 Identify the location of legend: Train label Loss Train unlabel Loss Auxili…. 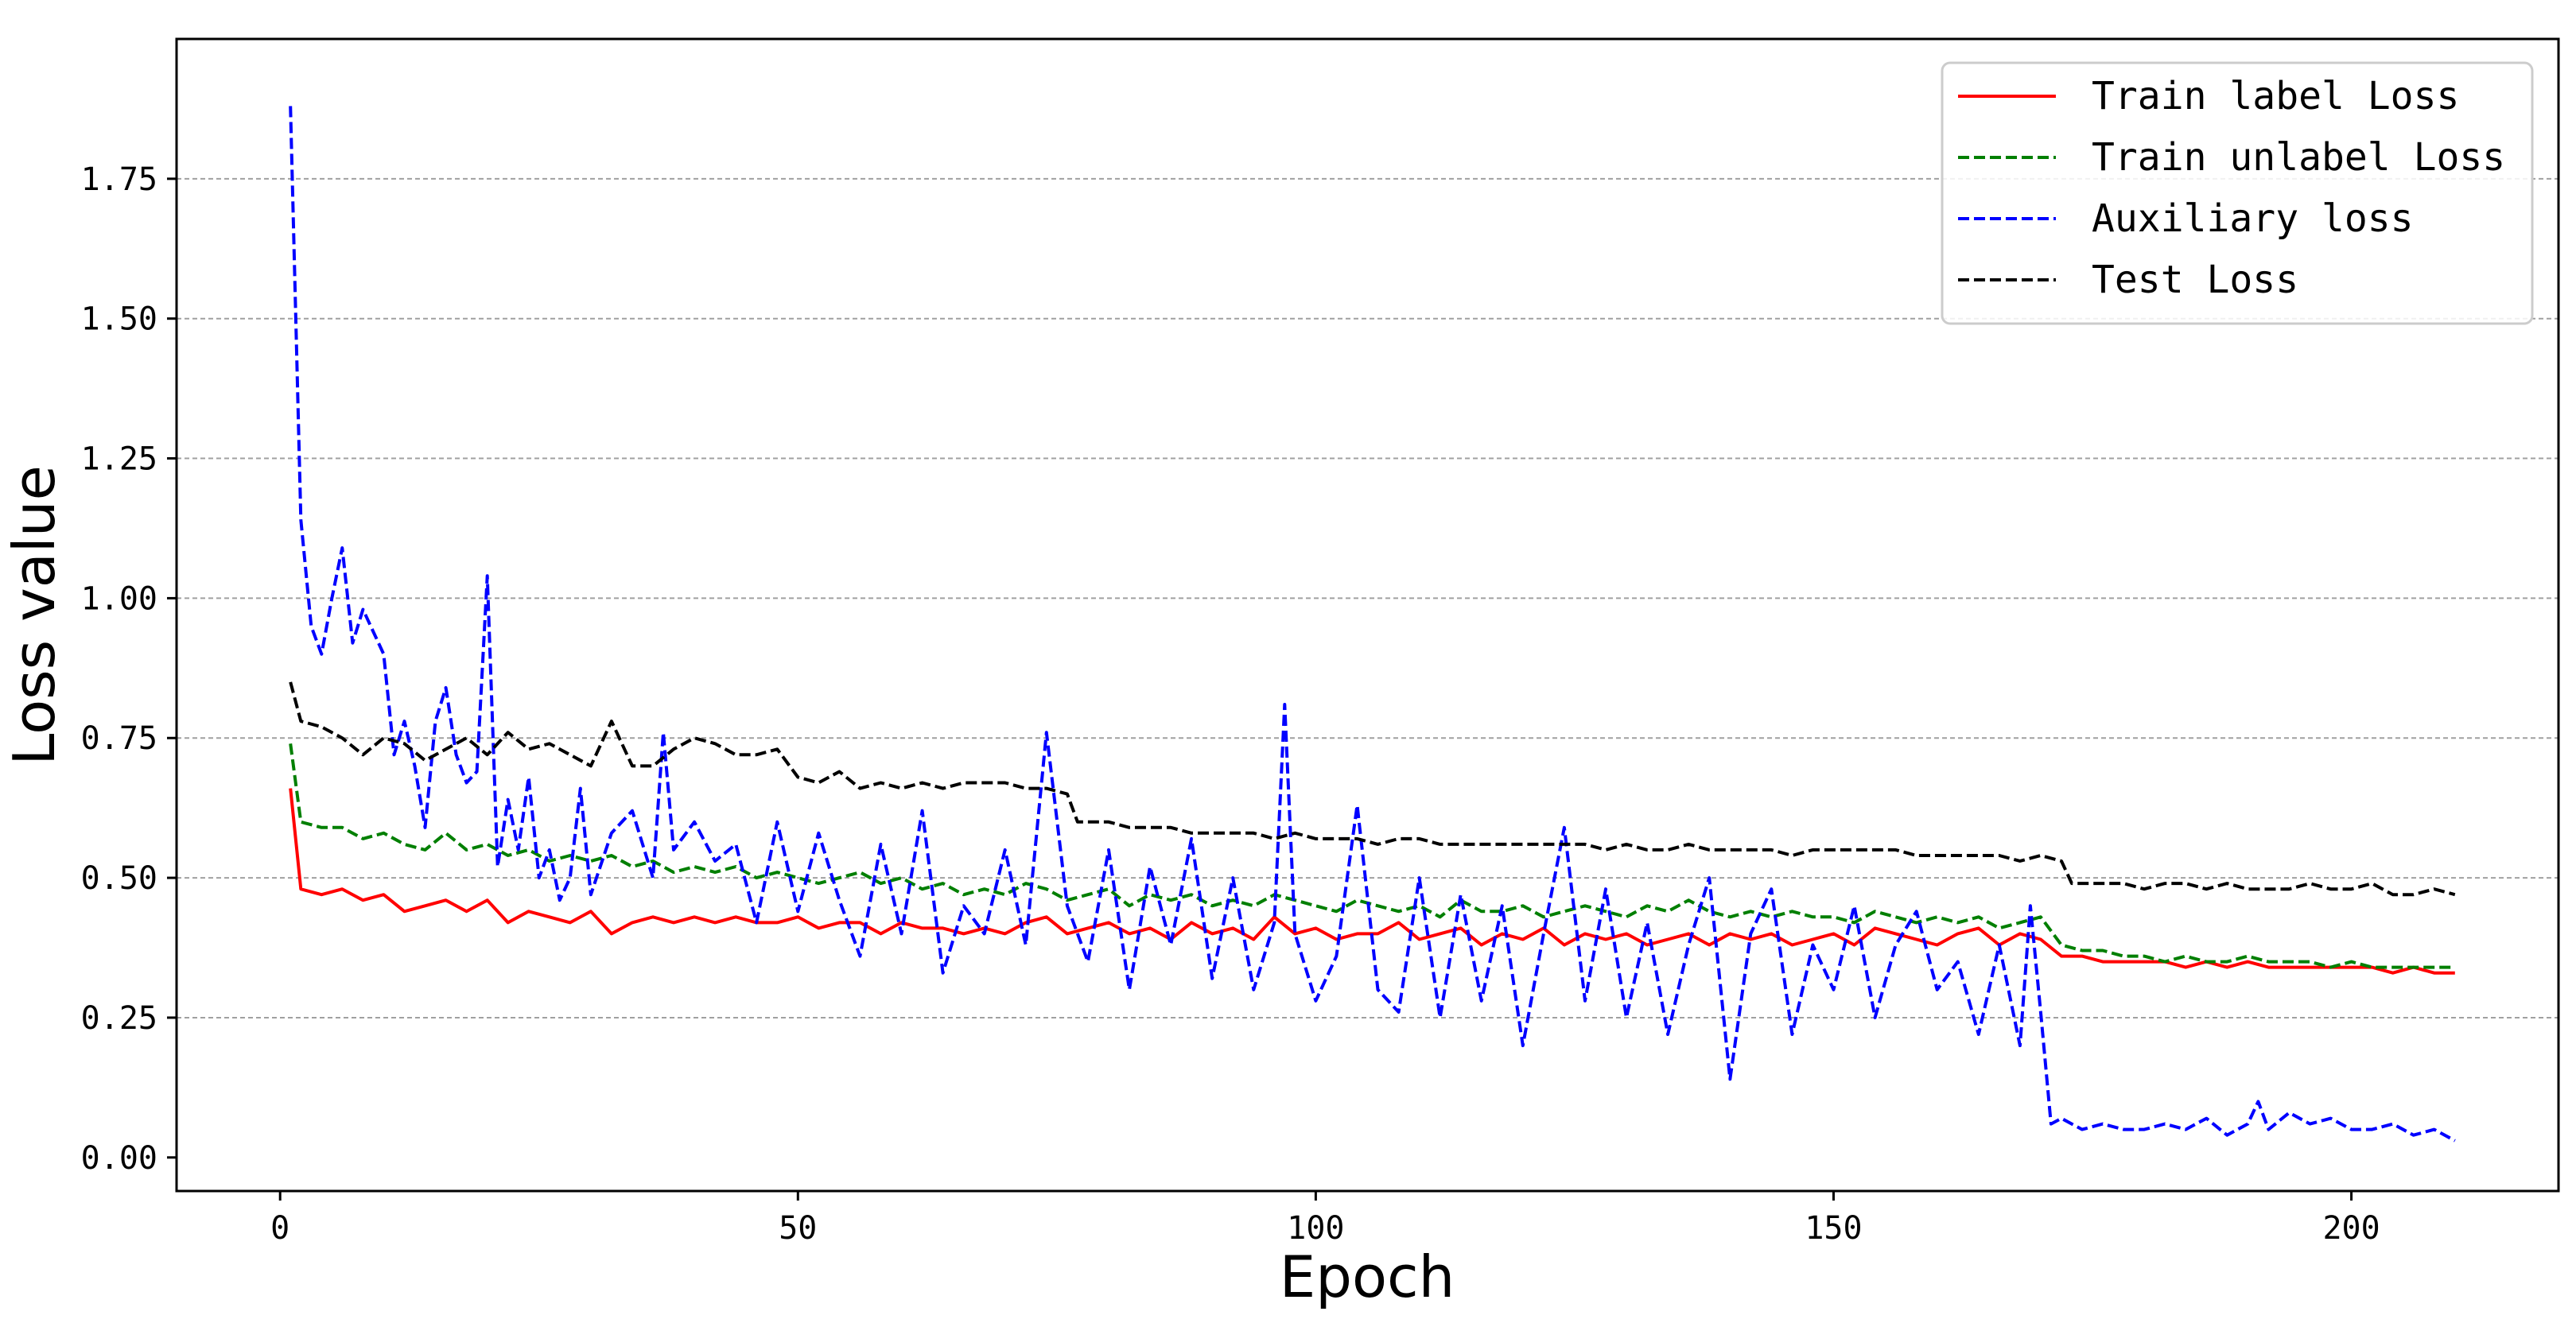
(2237, 193).